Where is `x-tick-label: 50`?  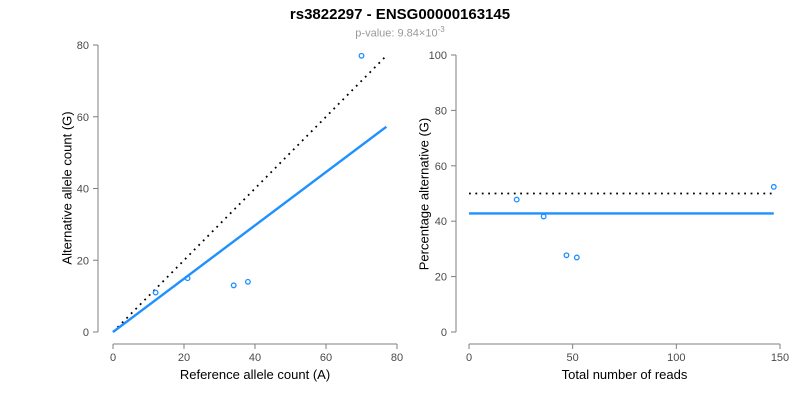
x-tick-label: 50 is located at coordinates (573, 358).